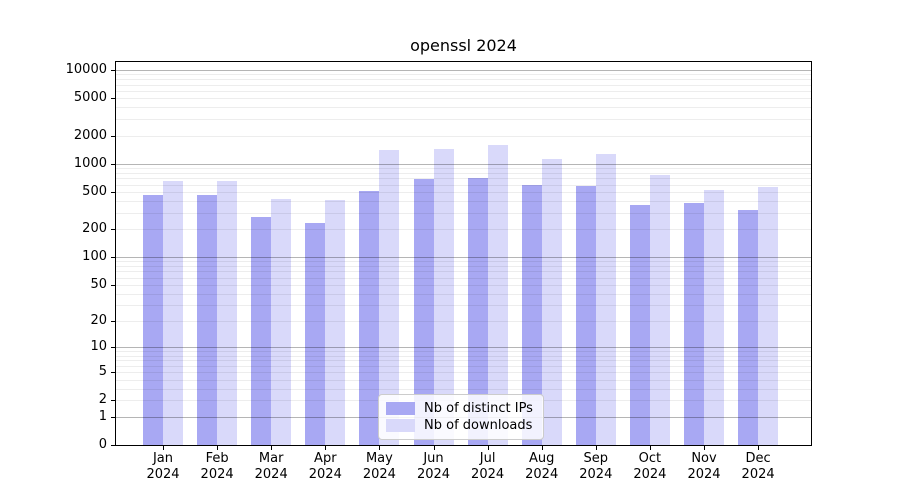 The width and height of the screenshot is (900, 500). Describe the element at coordinates (113, 136) in the screenshot. I see `y-tick-2000` at that location.